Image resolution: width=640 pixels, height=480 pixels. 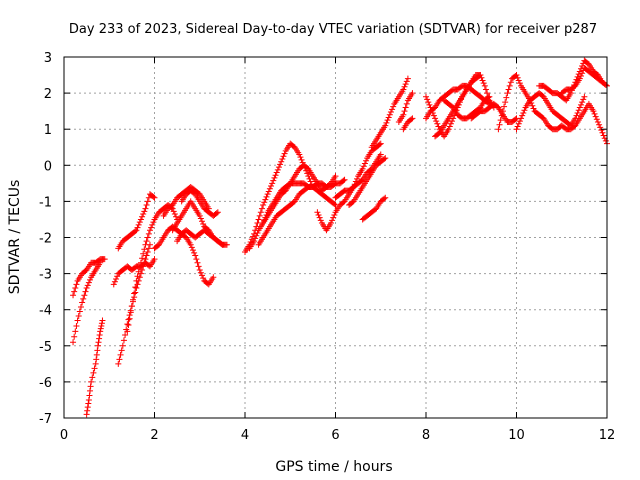 I want to click on y-tick-label: -3, so click(x=45, y=275).